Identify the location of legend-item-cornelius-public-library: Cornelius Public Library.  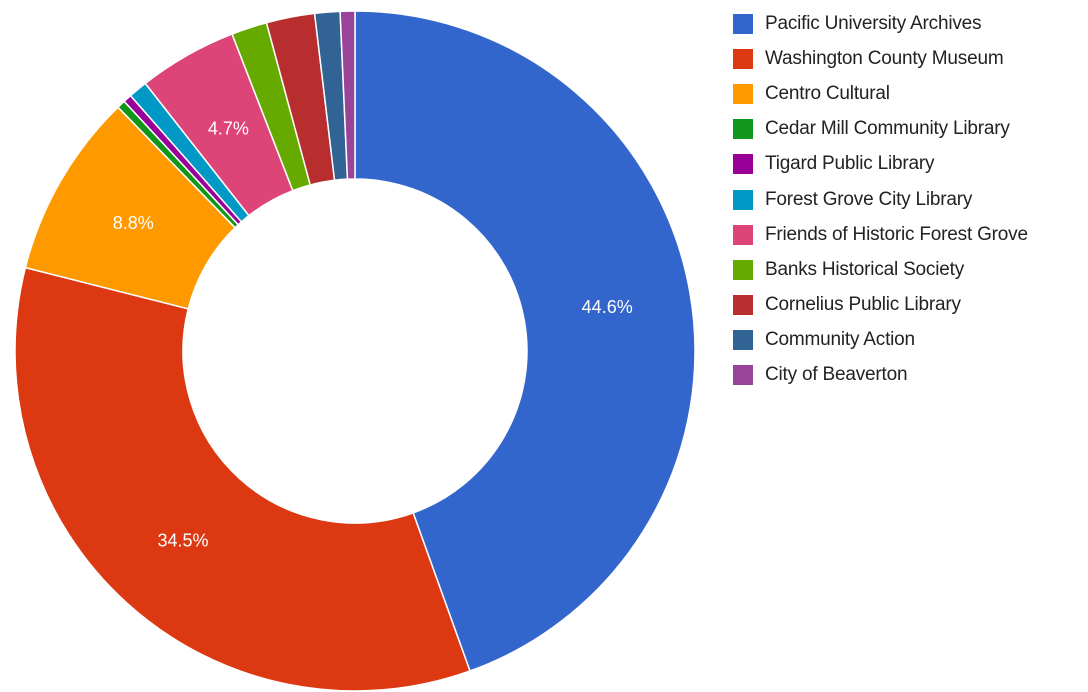
(909, 305).